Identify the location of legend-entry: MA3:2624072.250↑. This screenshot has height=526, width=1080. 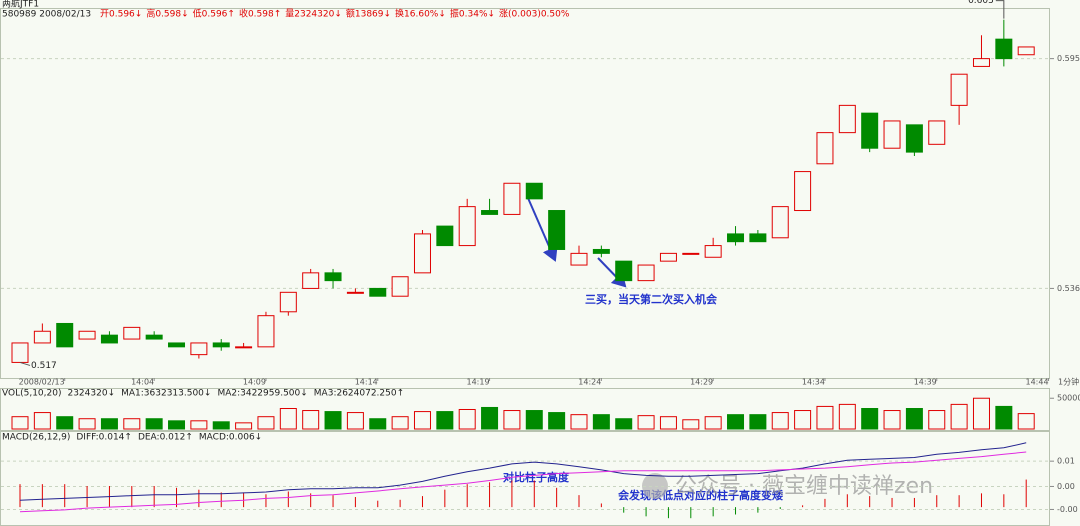
(359, 394).